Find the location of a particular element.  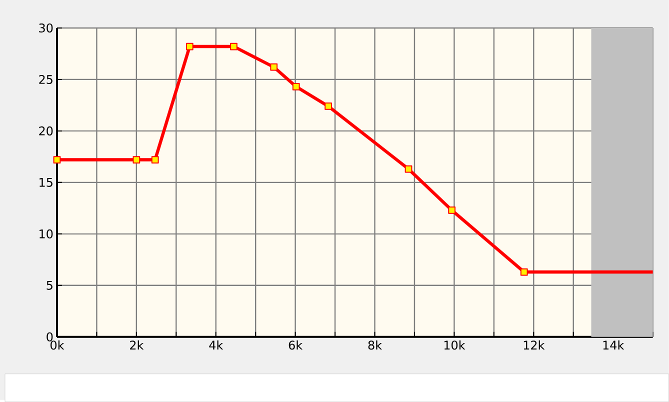

x-tick-label: 0k is located at coordinates (57, 345).